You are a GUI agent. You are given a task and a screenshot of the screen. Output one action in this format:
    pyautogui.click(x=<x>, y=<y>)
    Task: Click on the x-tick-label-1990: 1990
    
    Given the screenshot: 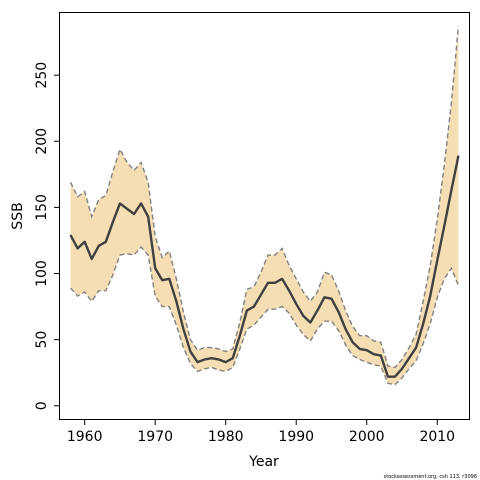 What is the action you would take?
    pyautogui.click(x=296, y=437)
    